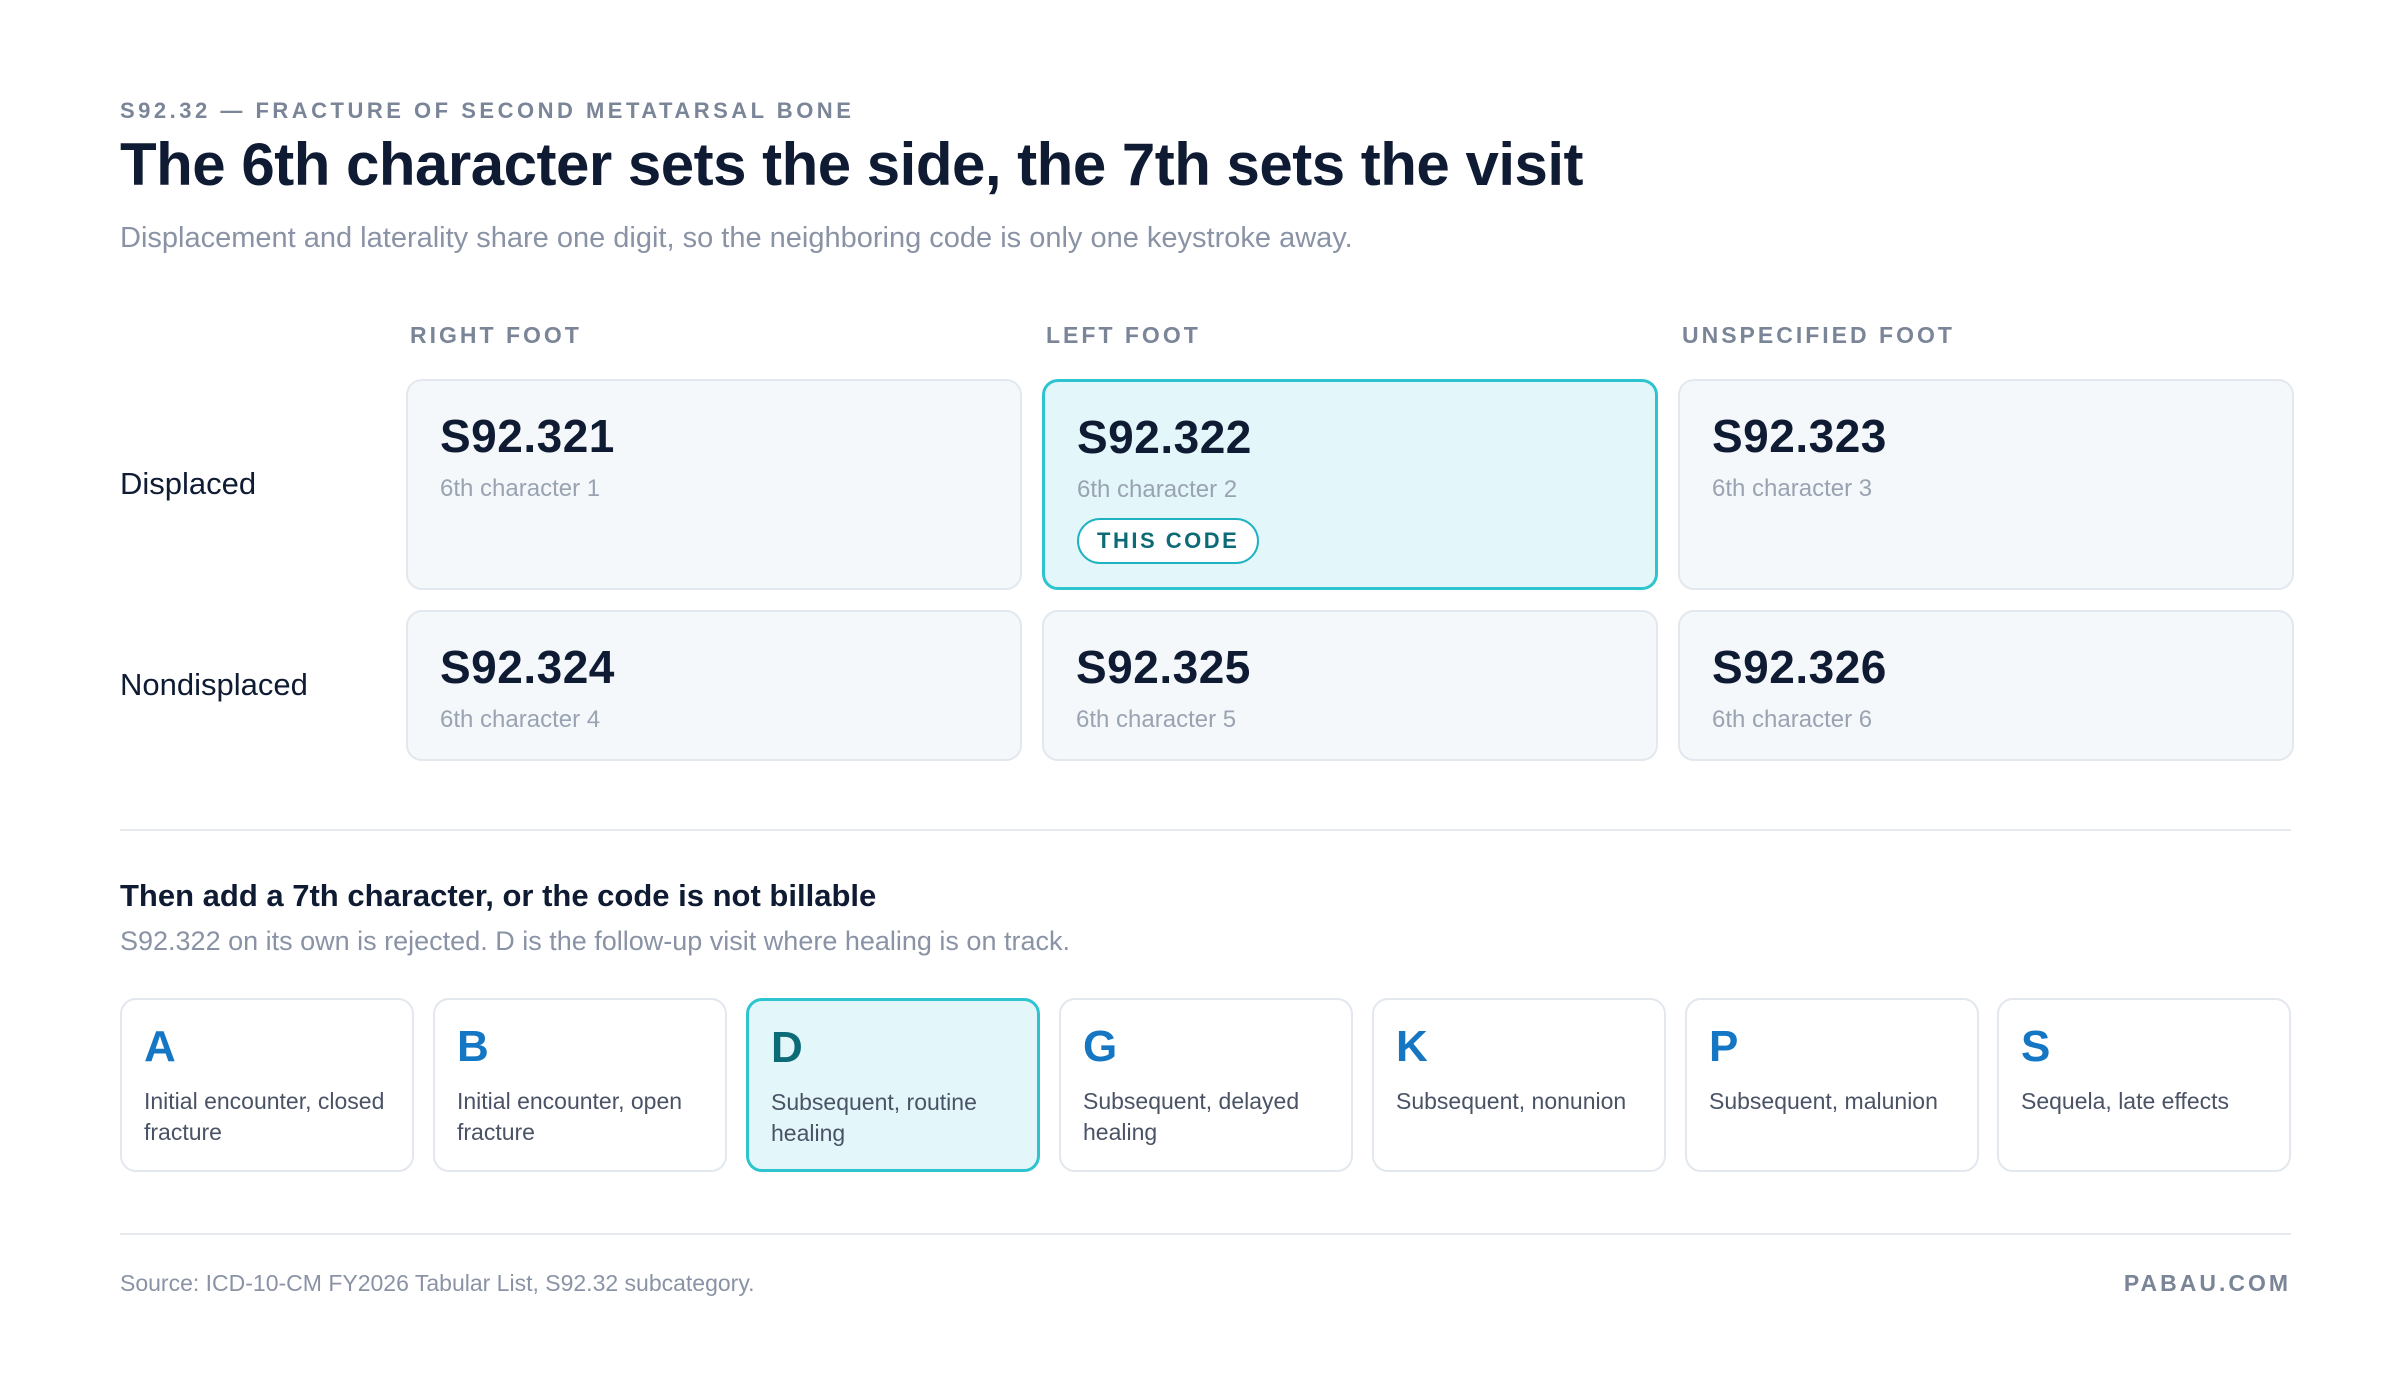  I want to click on extension-card-p: P Subsequent, malunion, so click(1832, 1085).